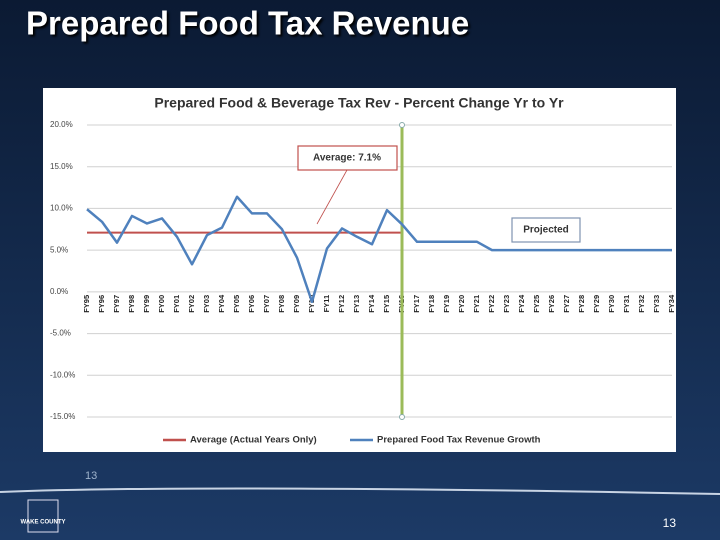 The height and width of the screenshot is (545, 720). Describe the element at coordinates (59, 291) in the screenshot. I see `y-tick-label: 0.0%` at that location.